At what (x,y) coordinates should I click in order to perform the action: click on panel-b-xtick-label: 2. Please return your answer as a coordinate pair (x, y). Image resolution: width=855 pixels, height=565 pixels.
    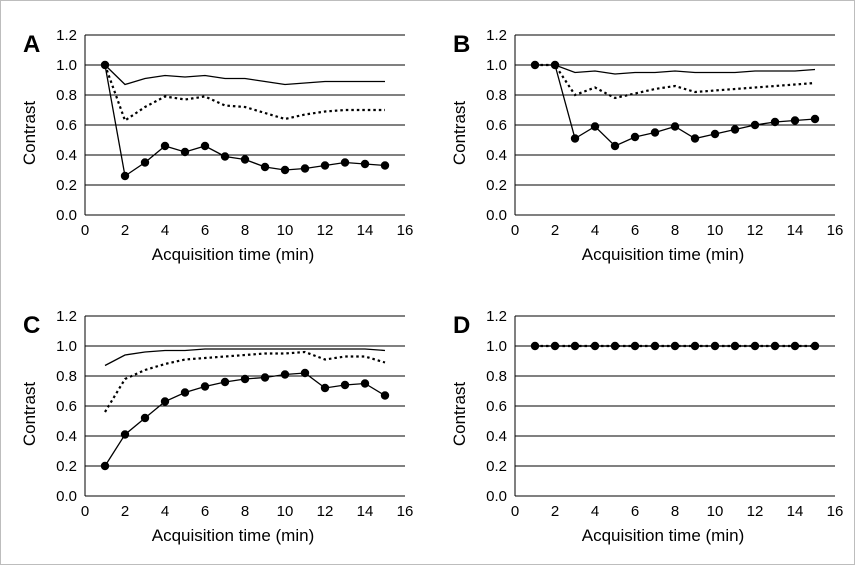
    Looking at the image, I should click on (555, 230).